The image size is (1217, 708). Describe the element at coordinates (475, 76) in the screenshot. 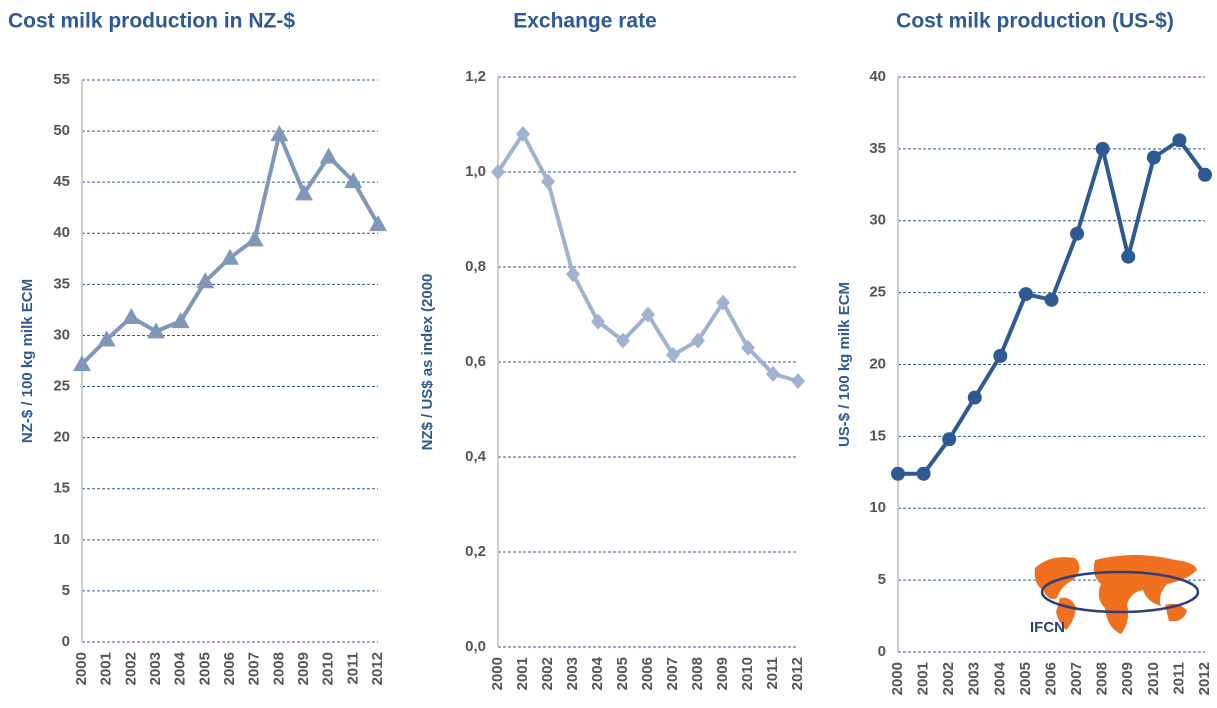

I see `y-tick-label: 1,2` at that location.